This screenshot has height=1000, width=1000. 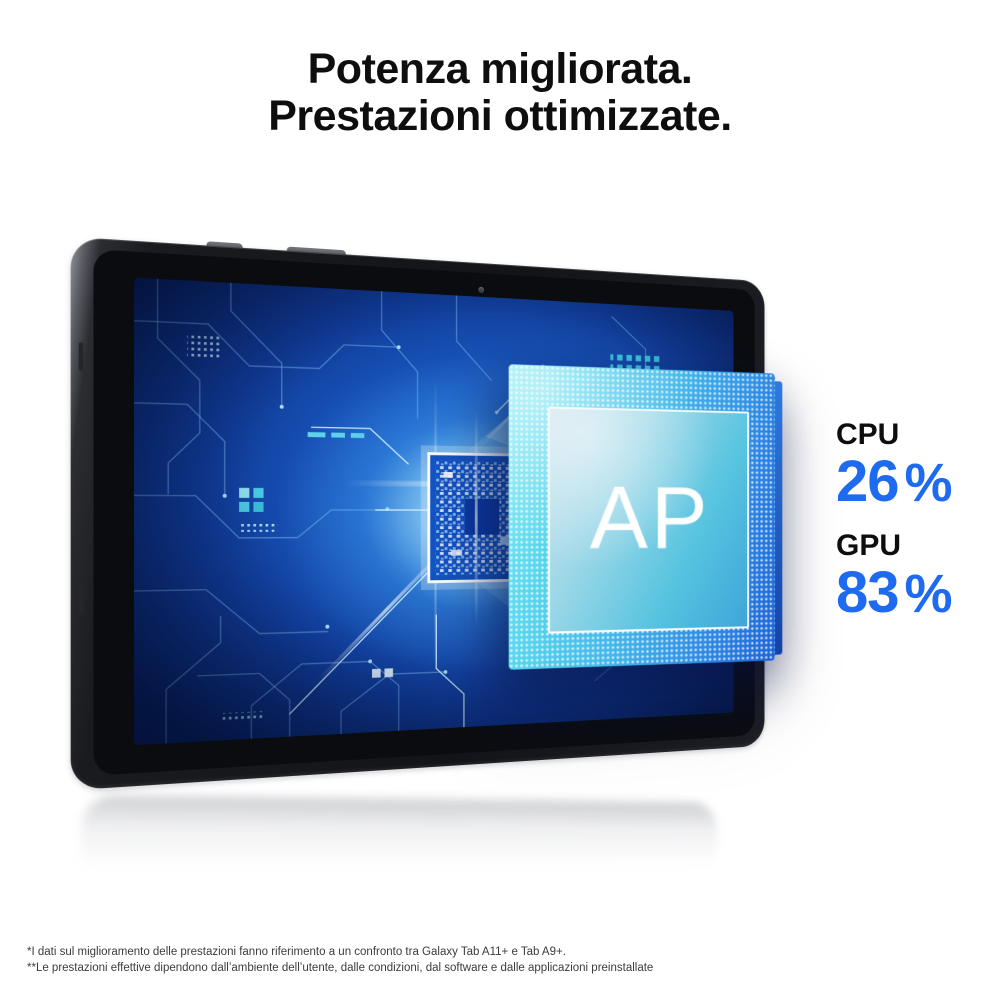 I want to click on cpu-stat-value: 26, so click(x=868, y=481).